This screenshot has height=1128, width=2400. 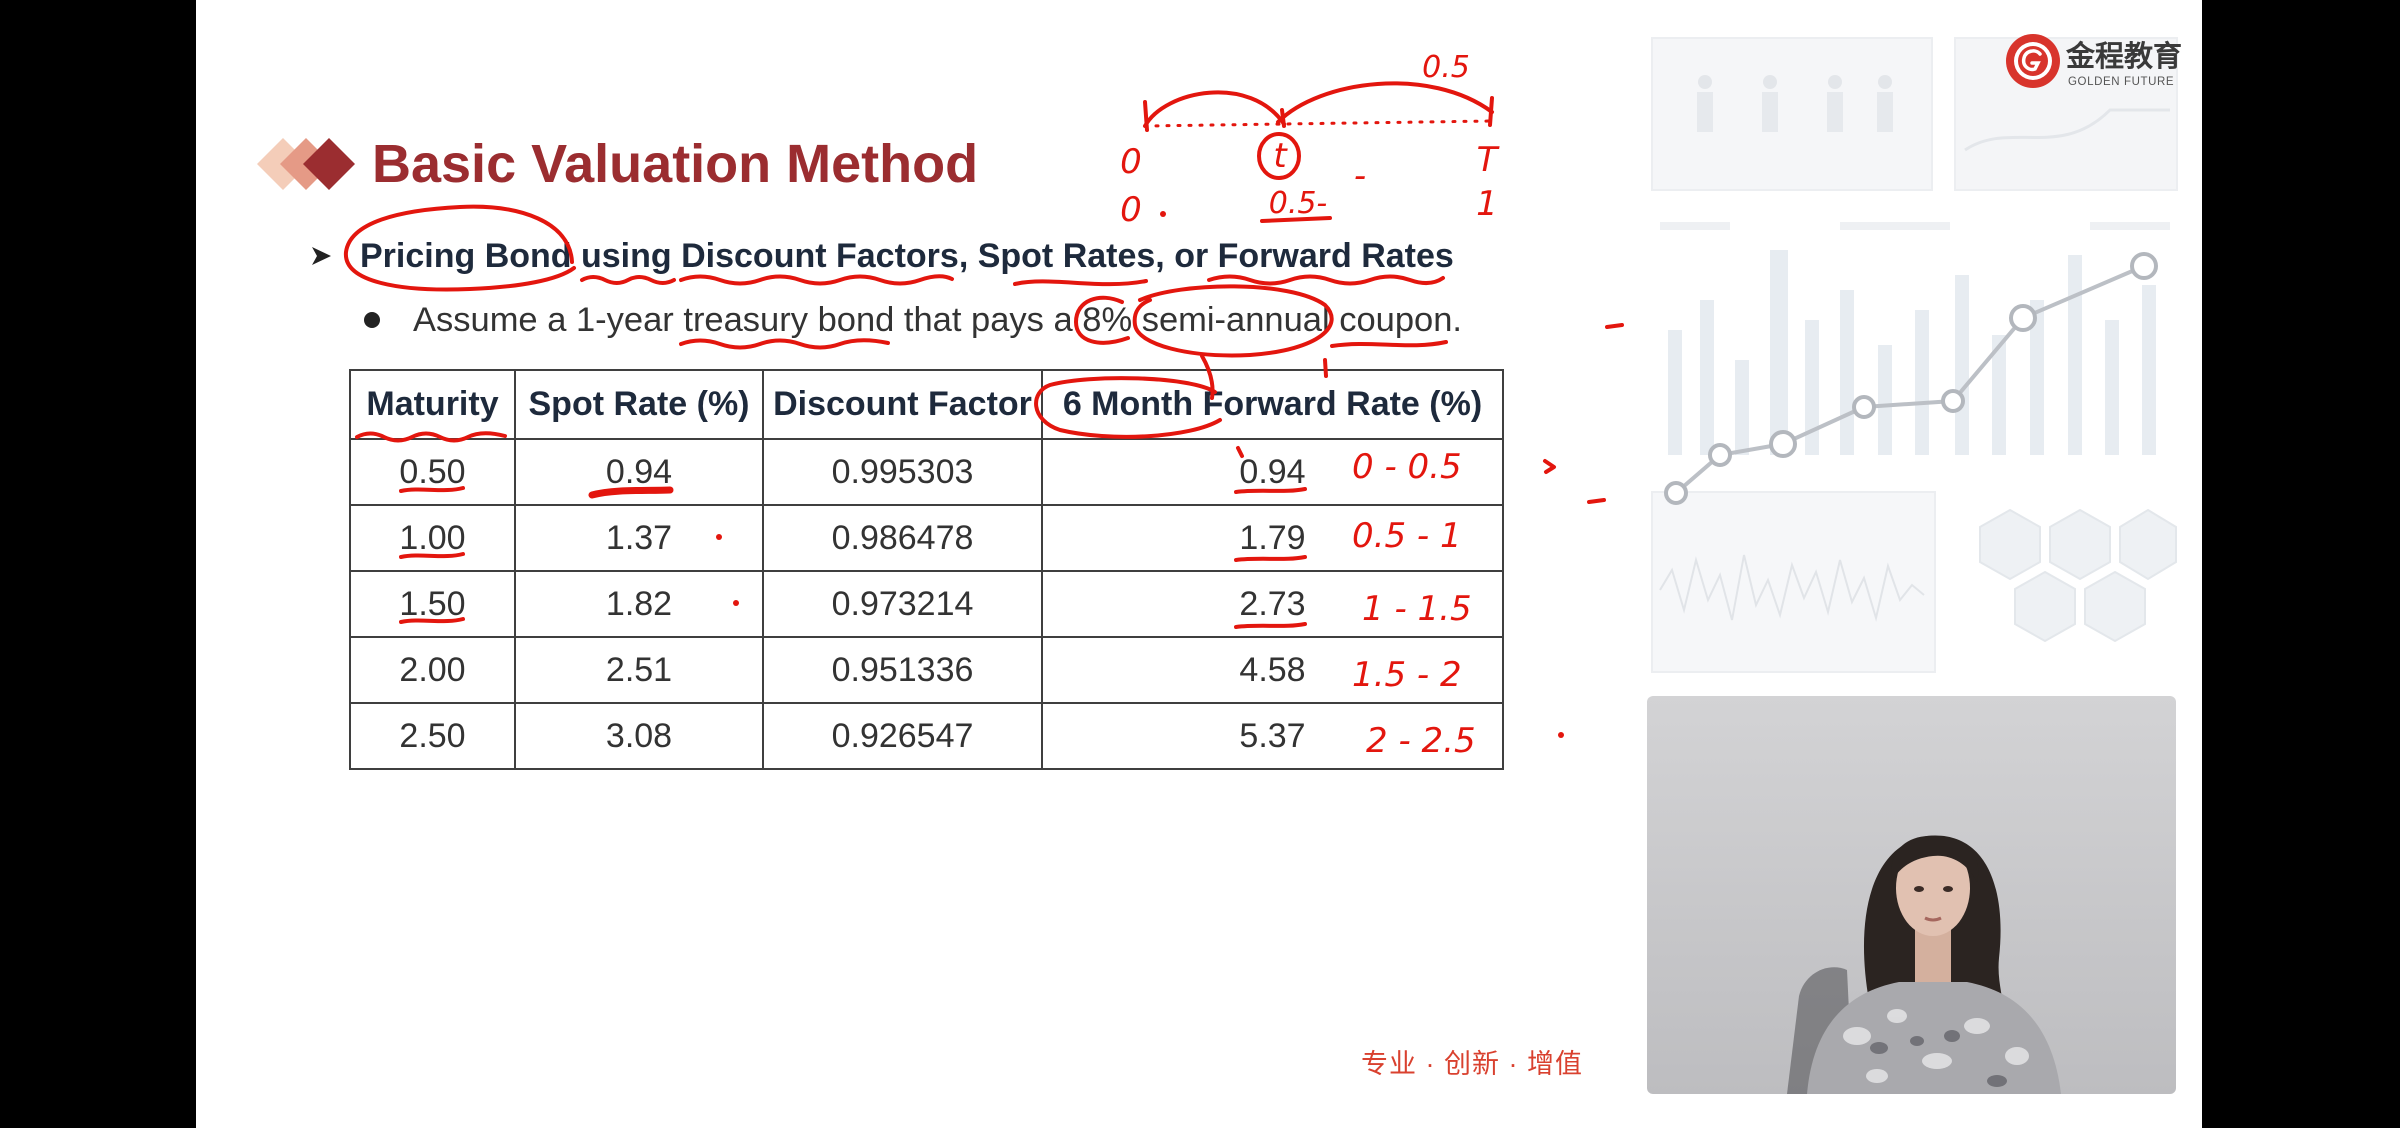 I want to click on cell-maturity: 1.50, so click(x=432, y=604).